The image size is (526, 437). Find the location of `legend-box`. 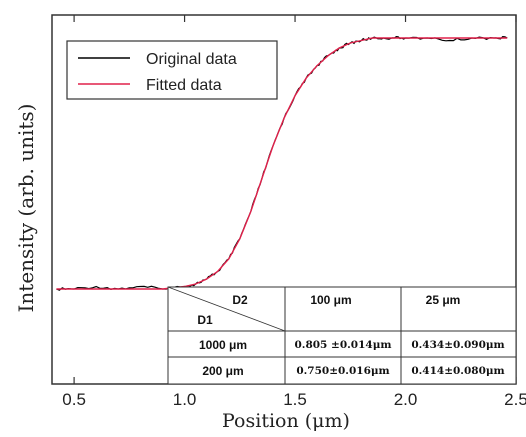

legend-box is located at coordinates (172, 70).